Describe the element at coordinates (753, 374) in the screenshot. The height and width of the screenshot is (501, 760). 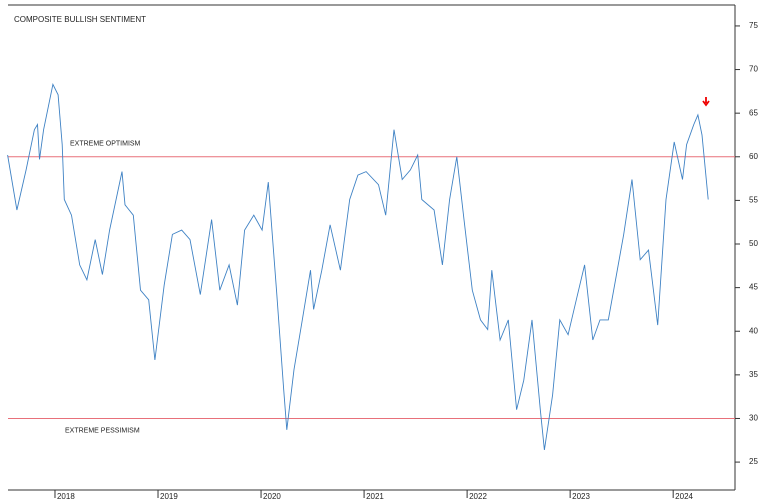
I see `y-tick-label: 35` at that location.